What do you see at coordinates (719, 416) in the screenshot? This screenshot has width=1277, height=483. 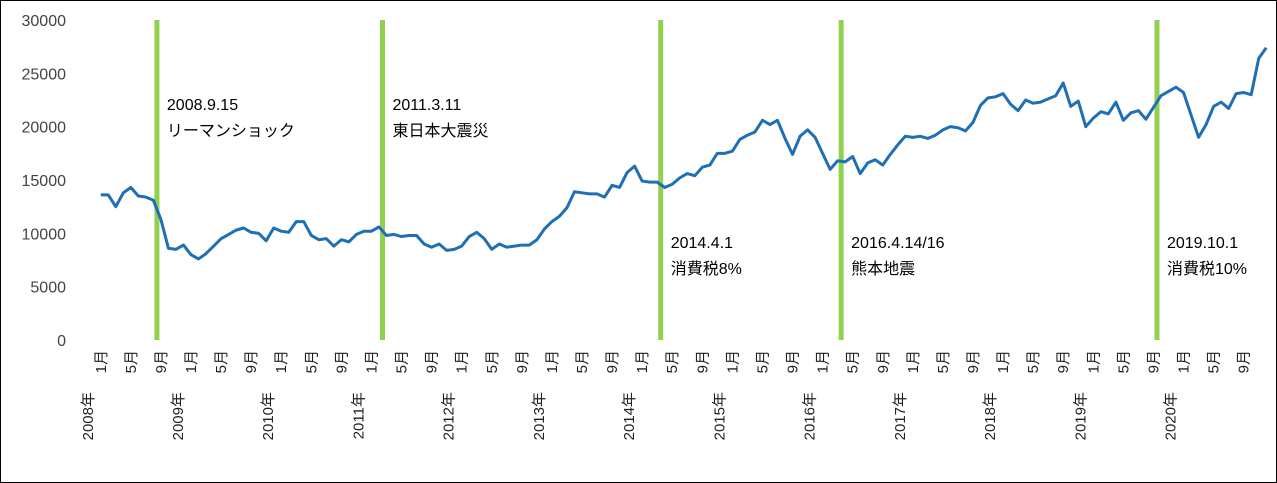 I see `year-label: 2015年` at bounding box center [719, 416].